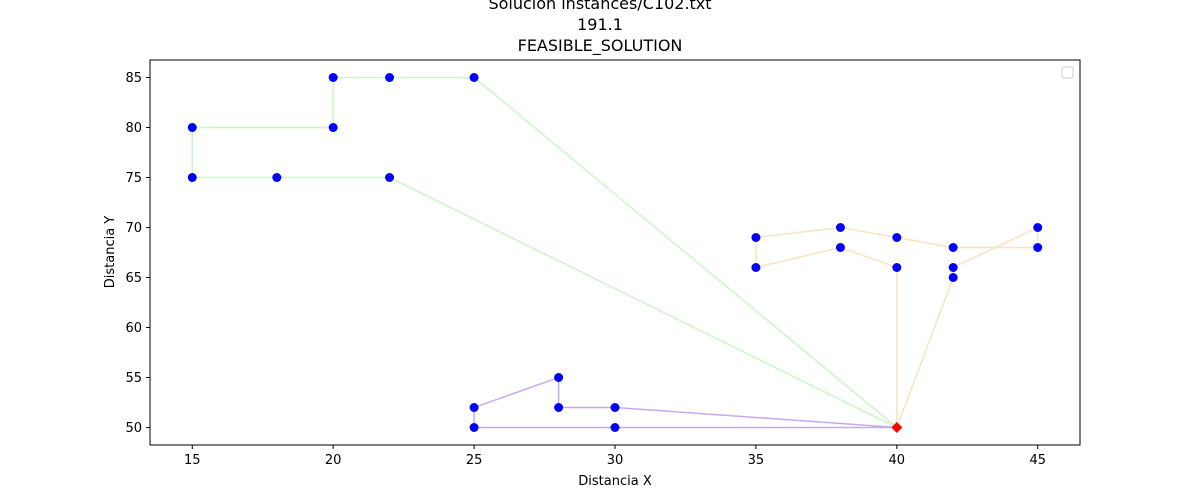  I want to click on chart-title-line-3: FEASIBLE_SOLUTION, so click(600, 45).